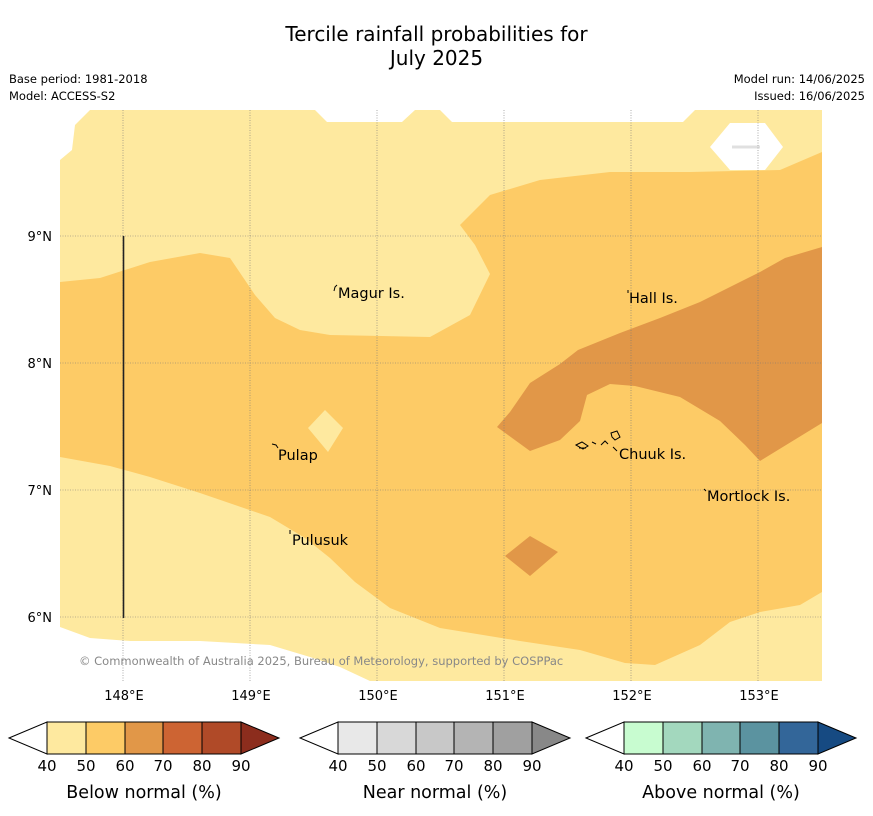 The image size is (873, 816). Describe the element at coordinates (320, 541) in the screenshot. I see `place-label-pulusuk: Pulusuk` at that location.